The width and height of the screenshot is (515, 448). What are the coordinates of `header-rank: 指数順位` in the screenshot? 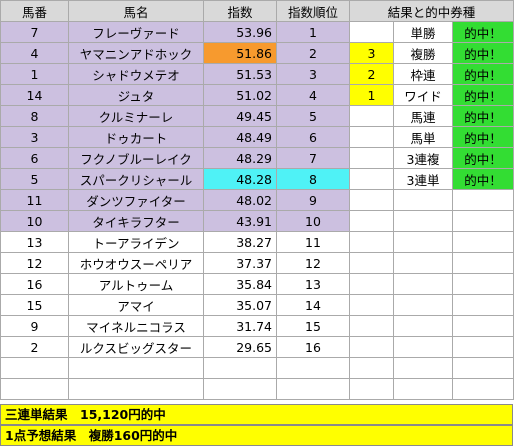 It's located at (313, 11).